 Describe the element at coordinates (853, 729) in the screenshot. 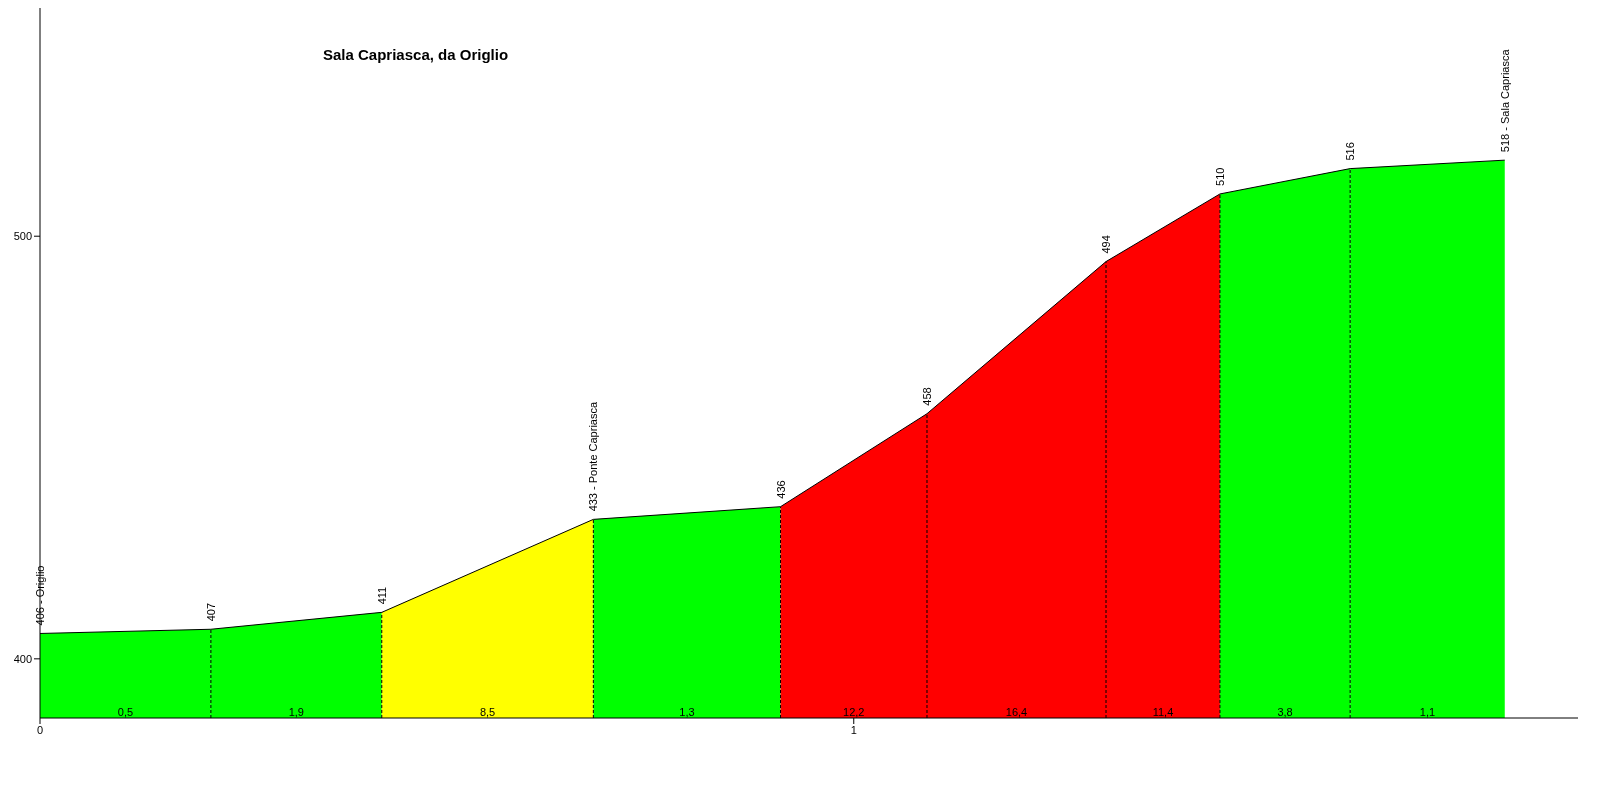

I see `x-tick-label: 1` at that location.